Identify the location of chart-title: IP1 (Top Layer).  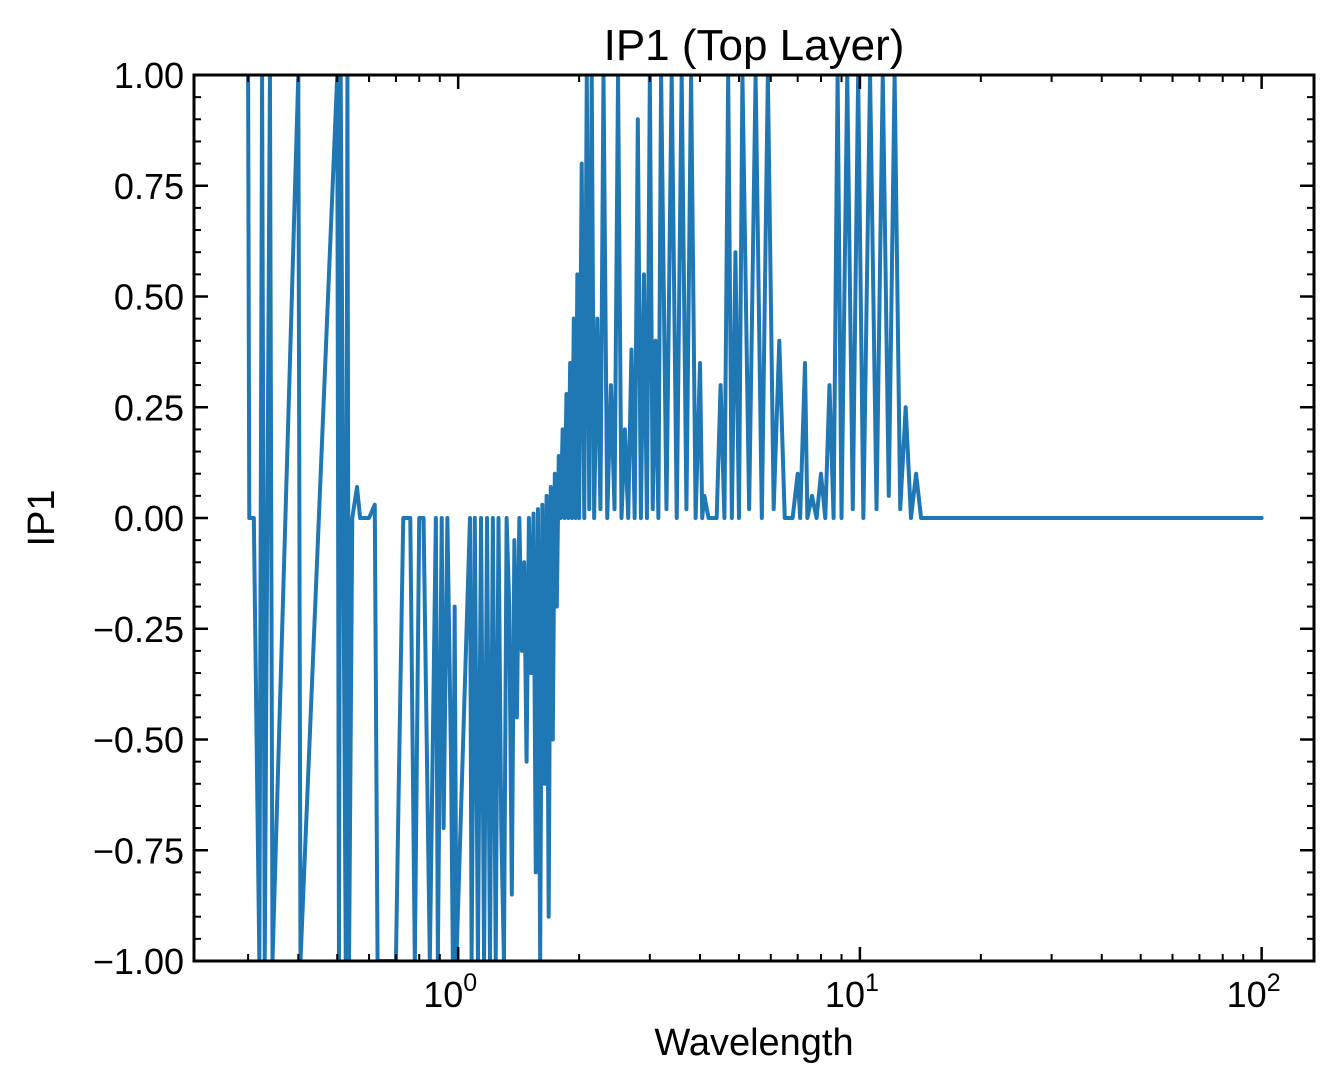
(754, 45).